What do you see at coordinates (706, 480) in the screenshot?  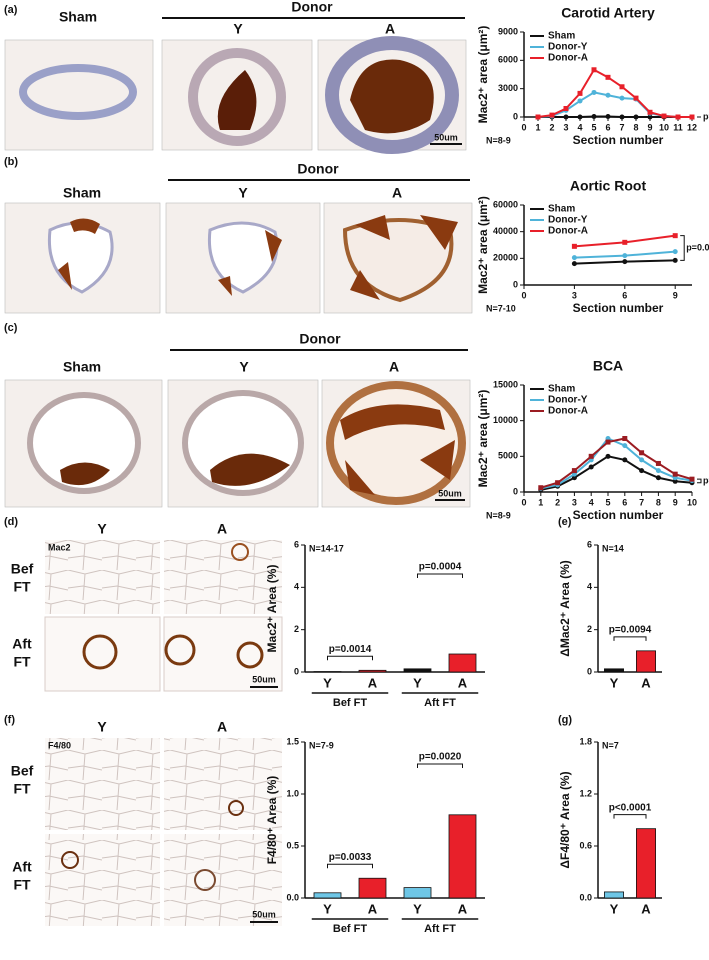 I see `p-value: p=0.6032` at bounding box center [706, 480].